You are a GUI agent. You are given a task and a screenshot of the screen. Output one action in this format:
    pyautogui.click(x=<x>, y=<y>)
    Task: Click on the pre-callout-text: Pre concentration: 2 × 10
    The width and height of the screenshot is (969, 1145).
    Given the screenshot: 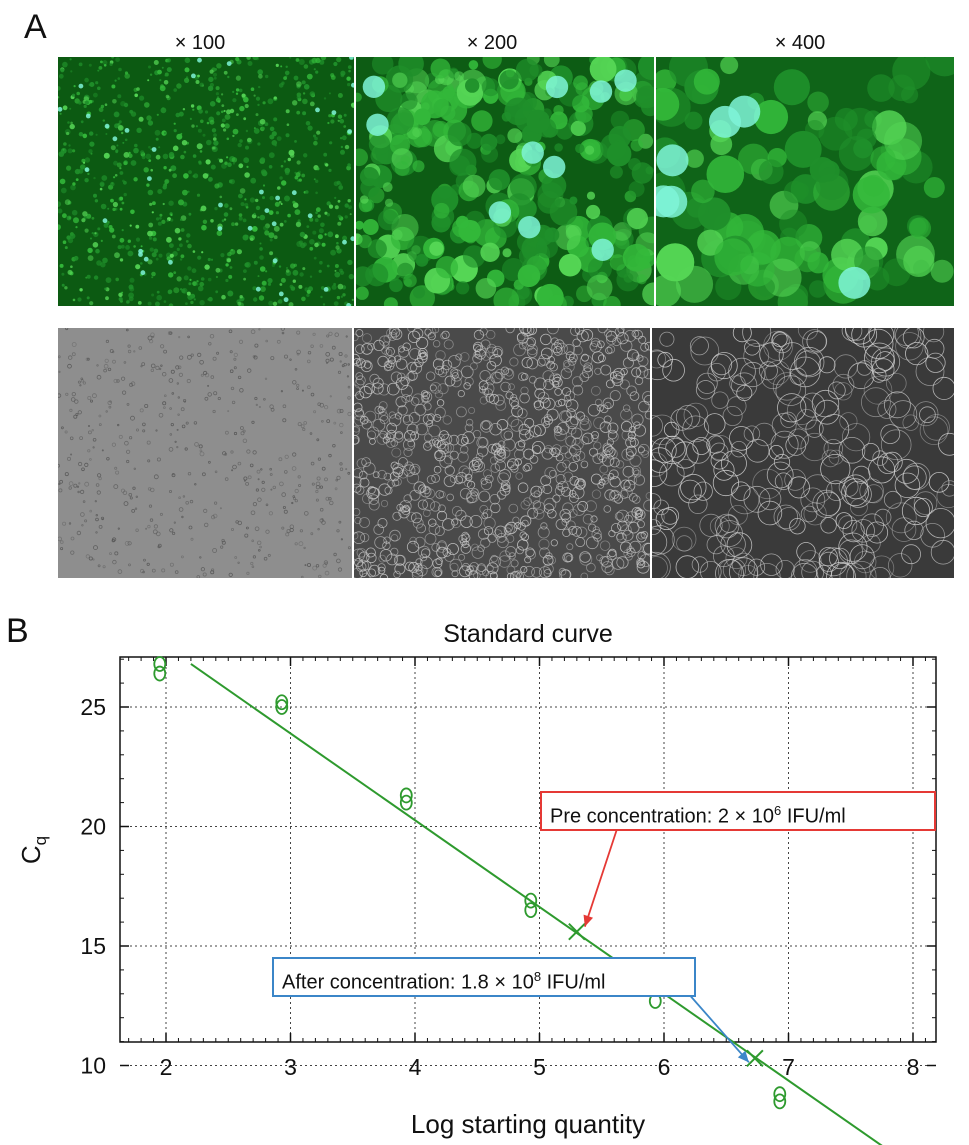 What is the action you would take?
    pyautogui.click(x=662, y=816)
    